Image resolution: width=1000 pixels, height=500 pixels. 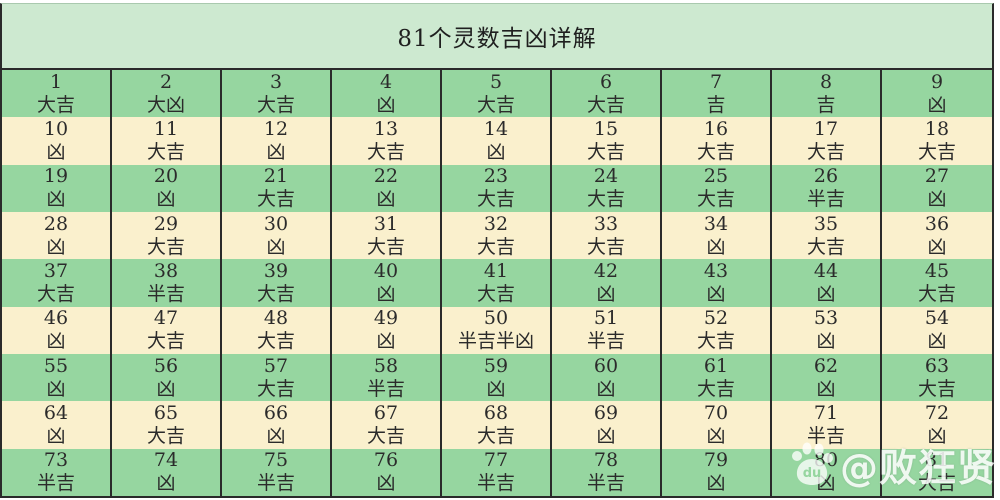 What do you see at coordinates (937, 270) in the screenshot?
I see `cell-number: 45` at bounding box center [937, 270].